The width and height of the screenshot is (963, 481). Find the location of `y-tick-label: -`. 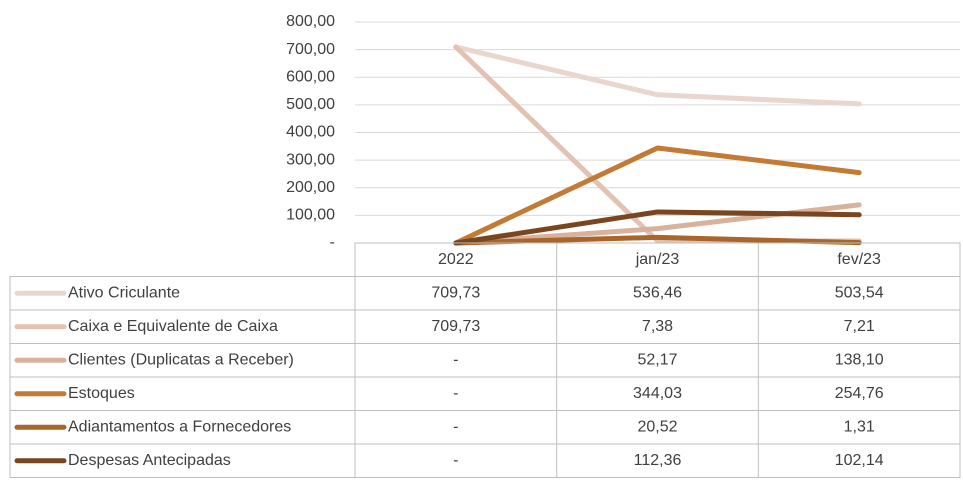

y-tick-label: - is located at coordinates (332, 242).